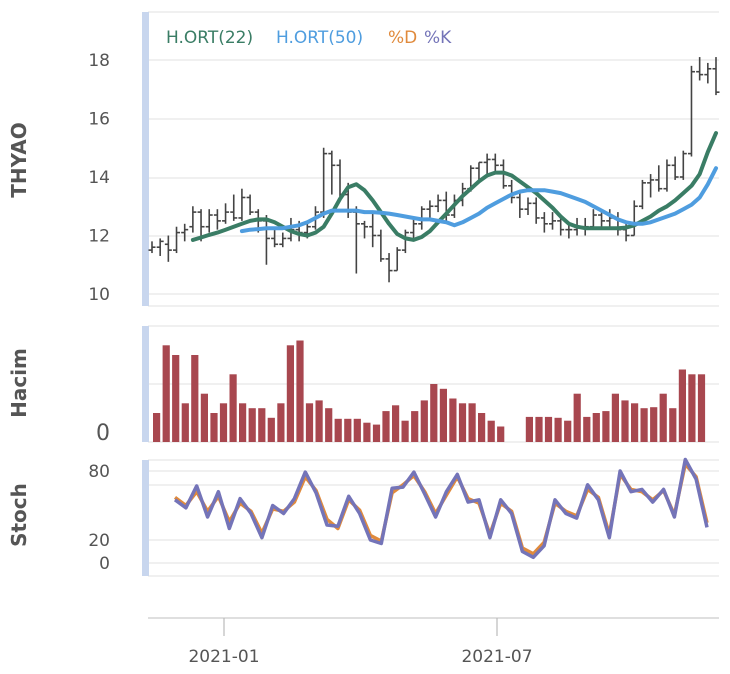  What do you see at coordinates (402, 38) in the screenshot?
I see `legend-stoch-d: %D` at bounding box center [402, 38].